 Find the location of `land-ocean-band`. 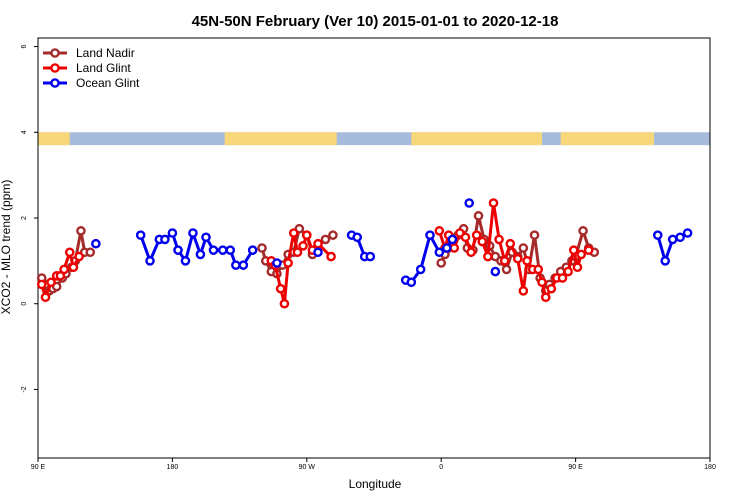

land-ocean-band is located at coordinates (374, 139).